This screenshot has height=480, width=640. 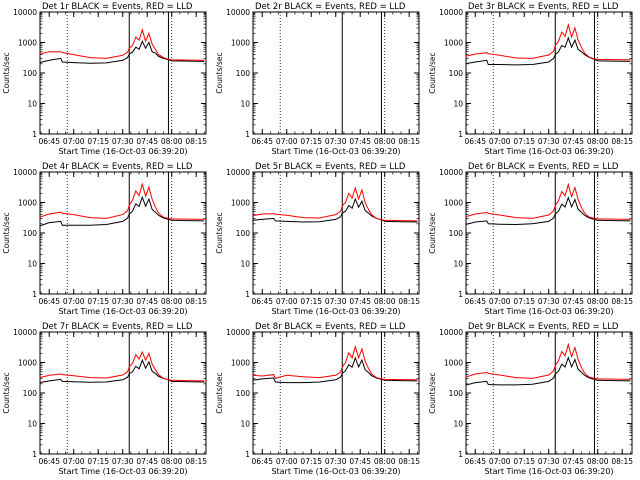 What do you see at coordinates (330, 167) in the screenshot?
I see `panel-title: Det 5r BLACK = Events, RED = LLD` at bounding box center [330, 167].